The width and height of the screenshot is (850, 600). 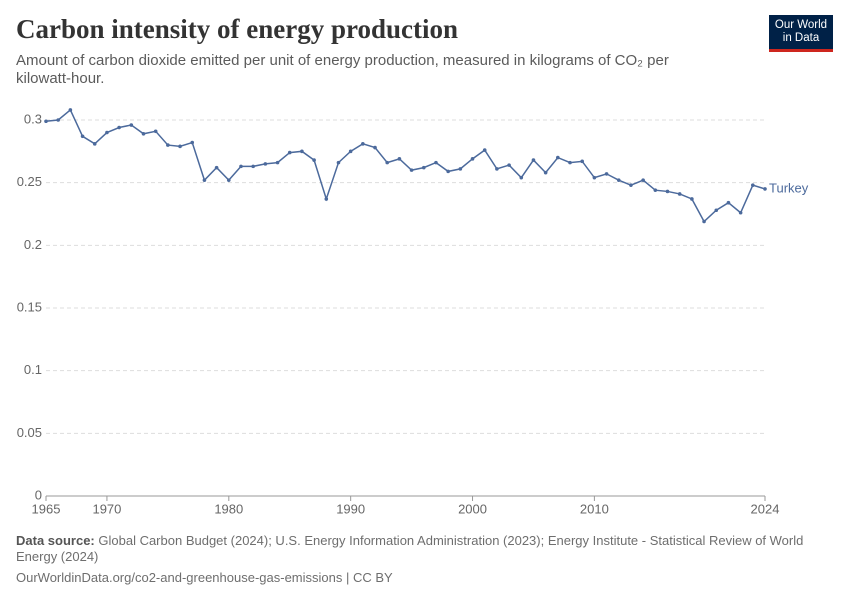 I want to click on series-label: Turkey, so click(x=789, y=187).